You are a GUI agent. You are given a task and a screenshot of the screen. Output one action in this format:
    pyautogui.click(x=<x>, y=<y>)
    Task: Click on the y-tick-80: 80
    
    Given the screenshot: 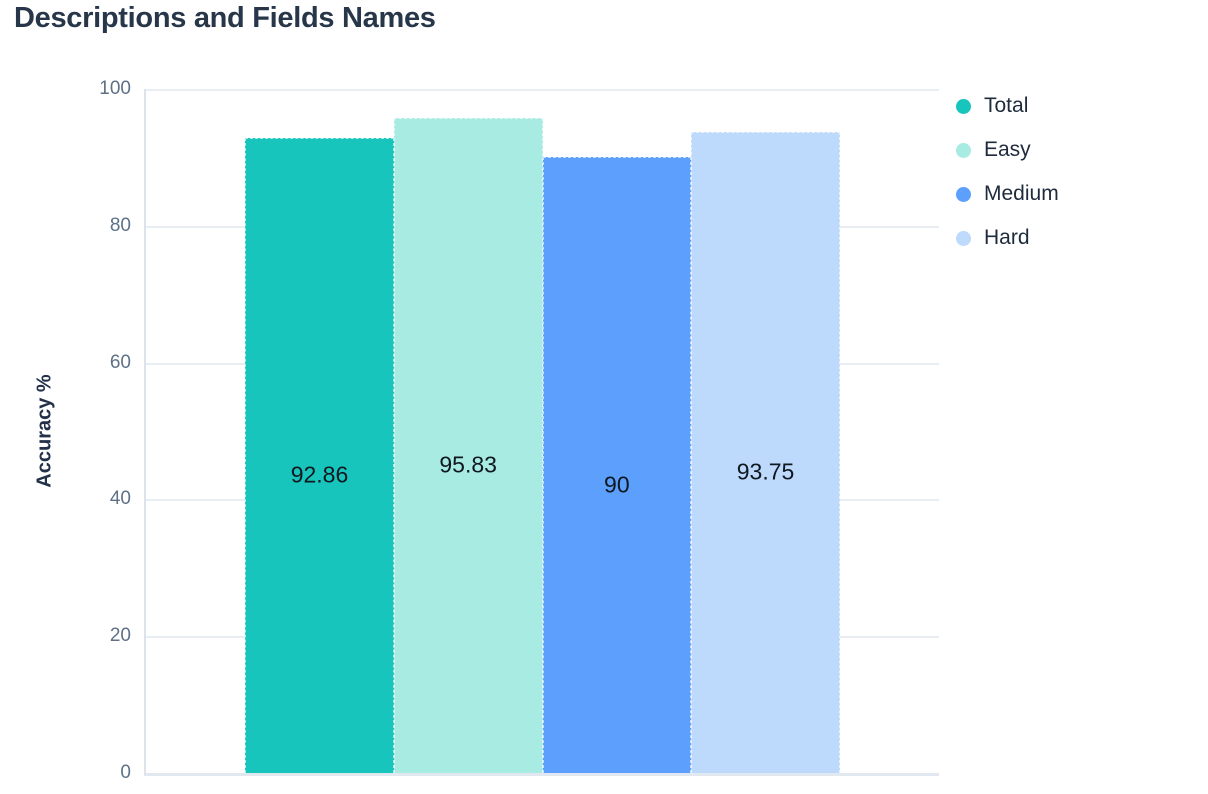 What is the action you would take?
    pyautogui.click(x=120, y=225)
    